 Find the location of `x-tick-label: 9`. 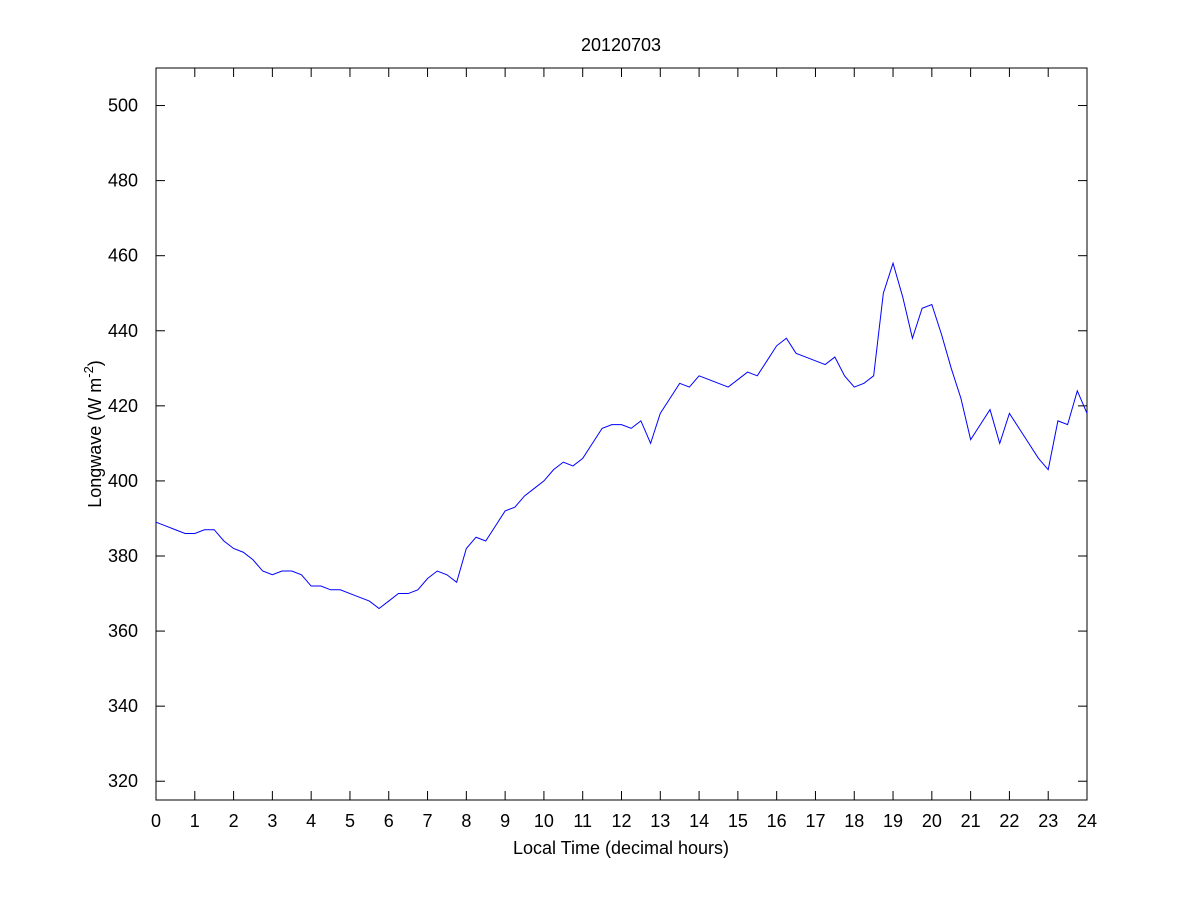

x-tick-label: 9 is located at coordinates (505, 821).